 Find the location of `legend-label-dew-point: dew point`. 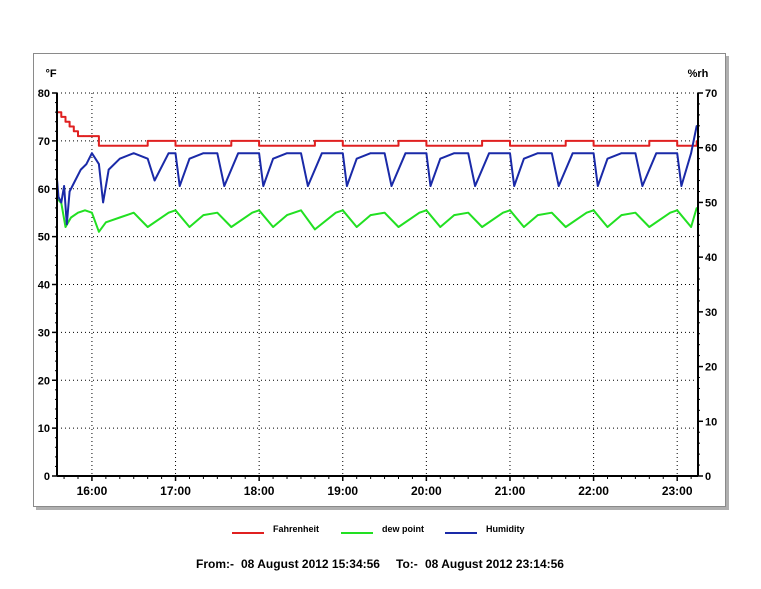

legend-label-dew-point: dew point is located at coordinates (403, 529).